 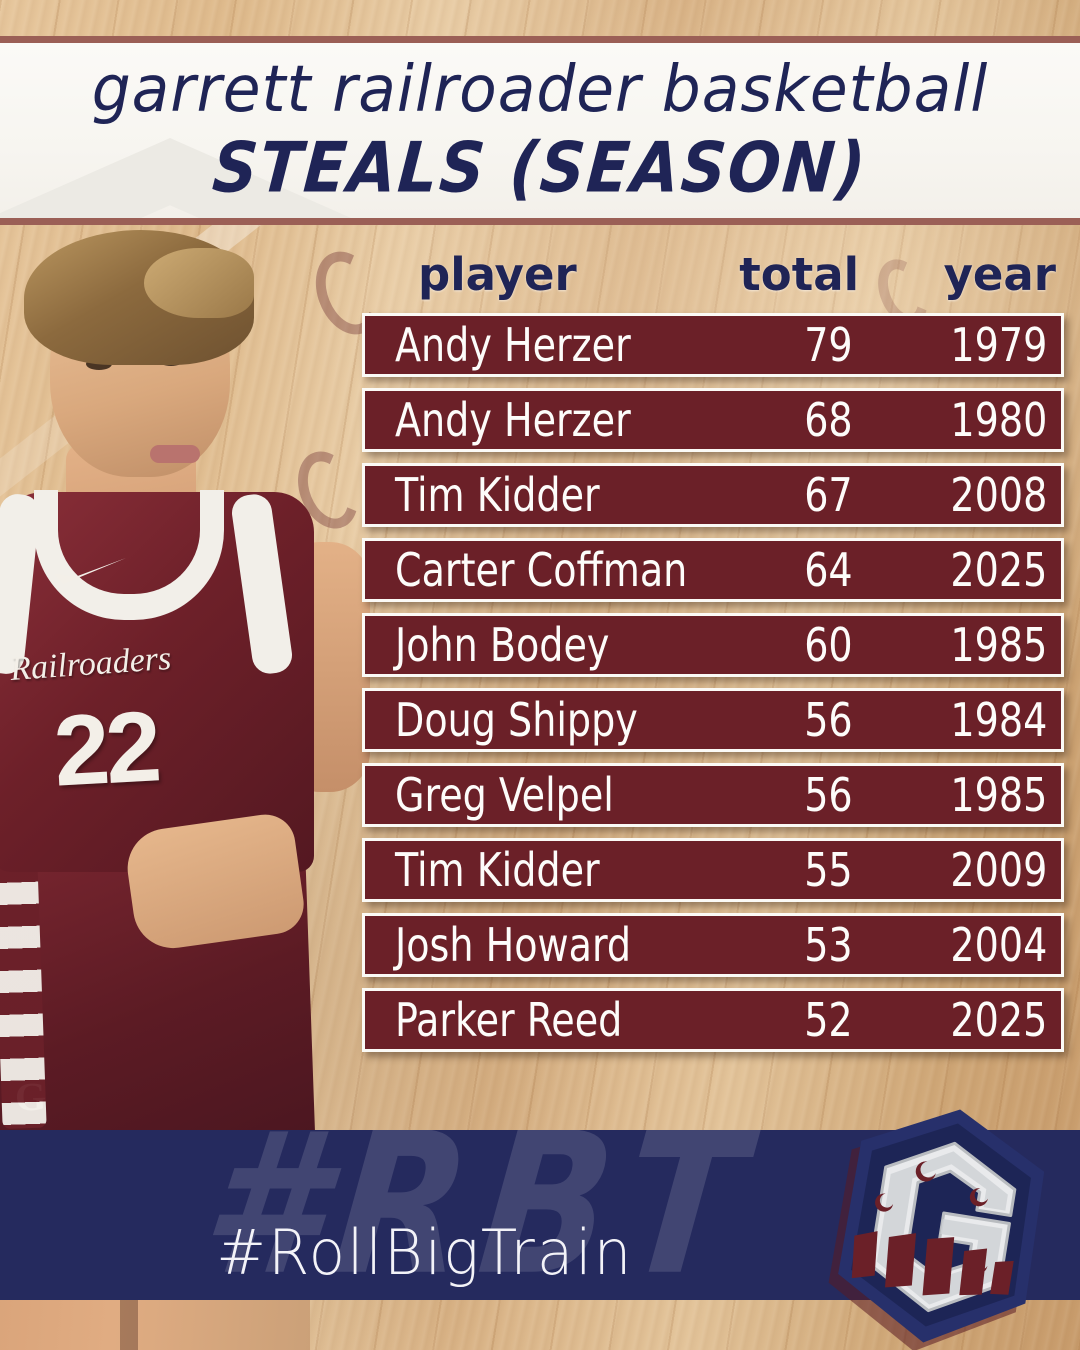 I want to click on cell-total: 55, so click(x=828, y=870).